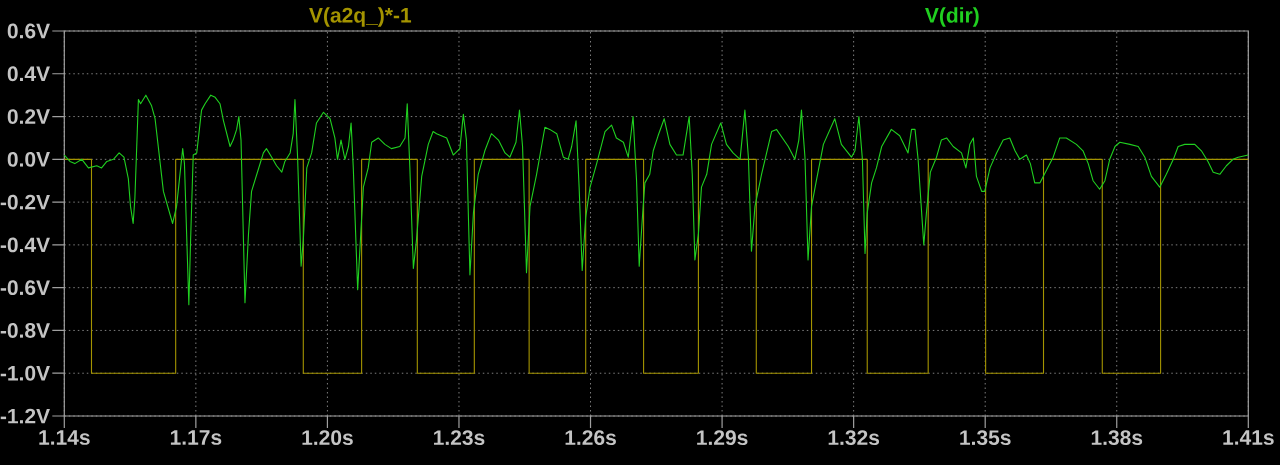  I want to click on y-tick-label: -0.6V, so click(25, 288).